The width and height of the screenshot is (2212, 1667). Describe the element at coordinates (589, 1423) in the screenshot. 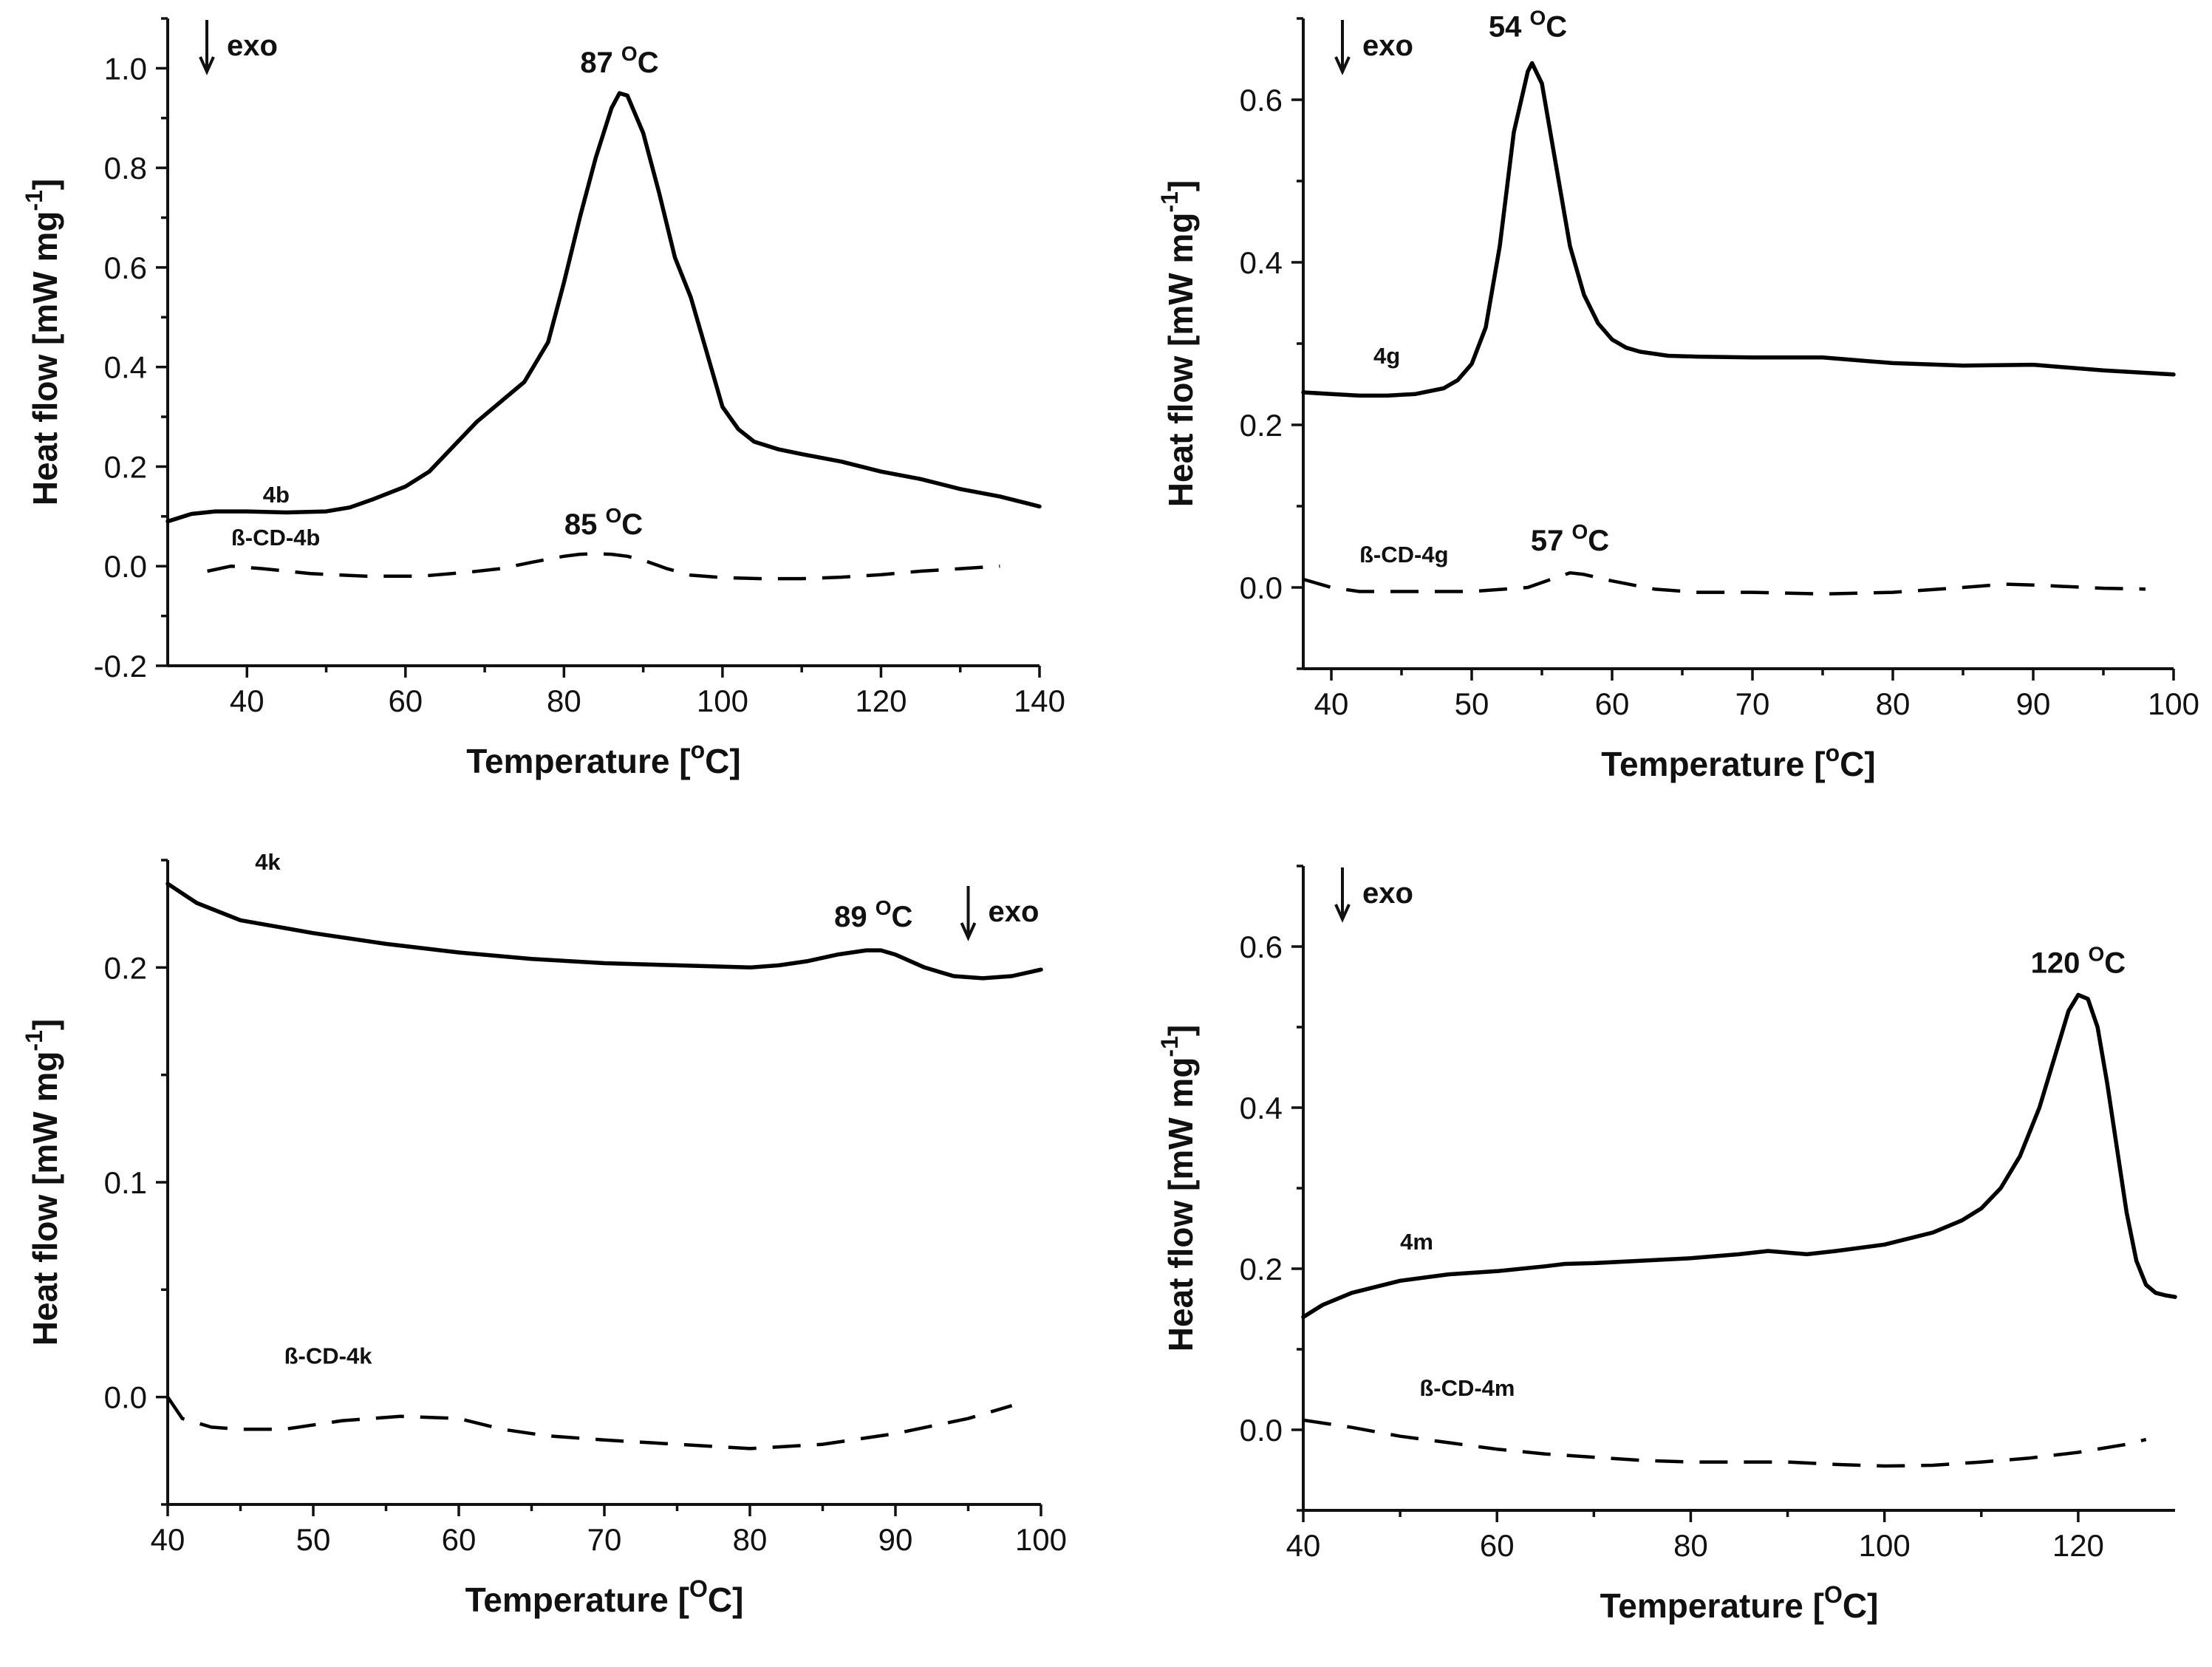

I see `series-line-cd-4k` at that location.